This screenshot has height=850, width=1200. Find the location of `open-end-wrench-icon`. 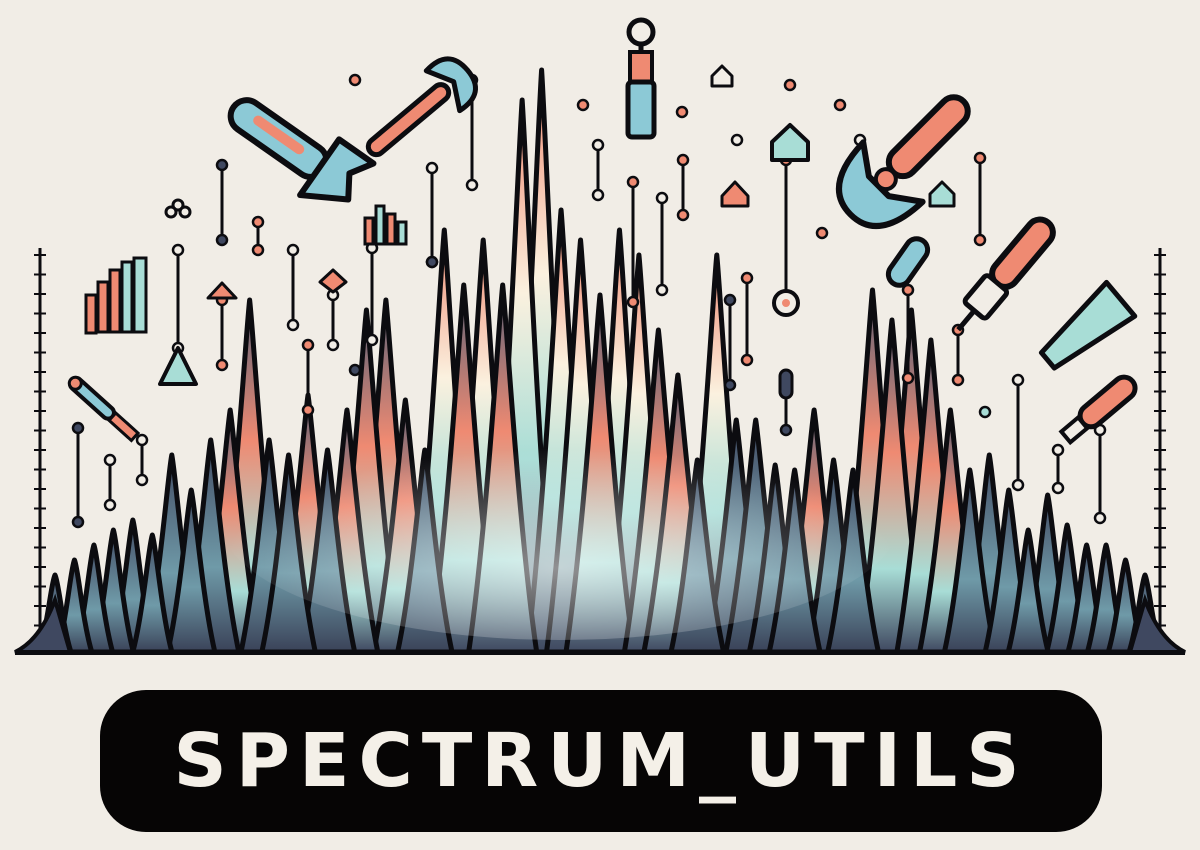

open-end-wrench-icon is located at coordinates (903, 162).